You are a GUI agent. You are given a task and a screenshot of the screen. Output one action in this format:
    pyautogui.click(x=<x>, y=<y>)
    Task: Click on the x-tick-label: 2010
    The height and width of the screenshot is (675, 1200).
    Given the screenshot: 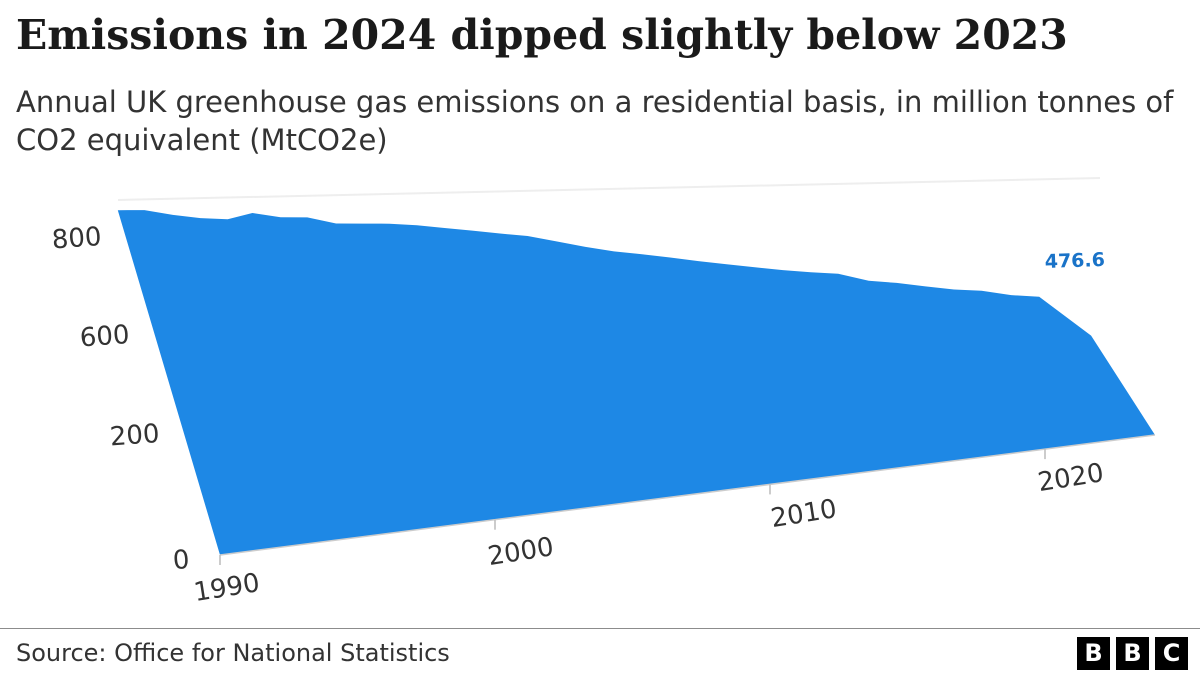 What is the action you would take?
    pyautogui.click(x=804, y=514)
    